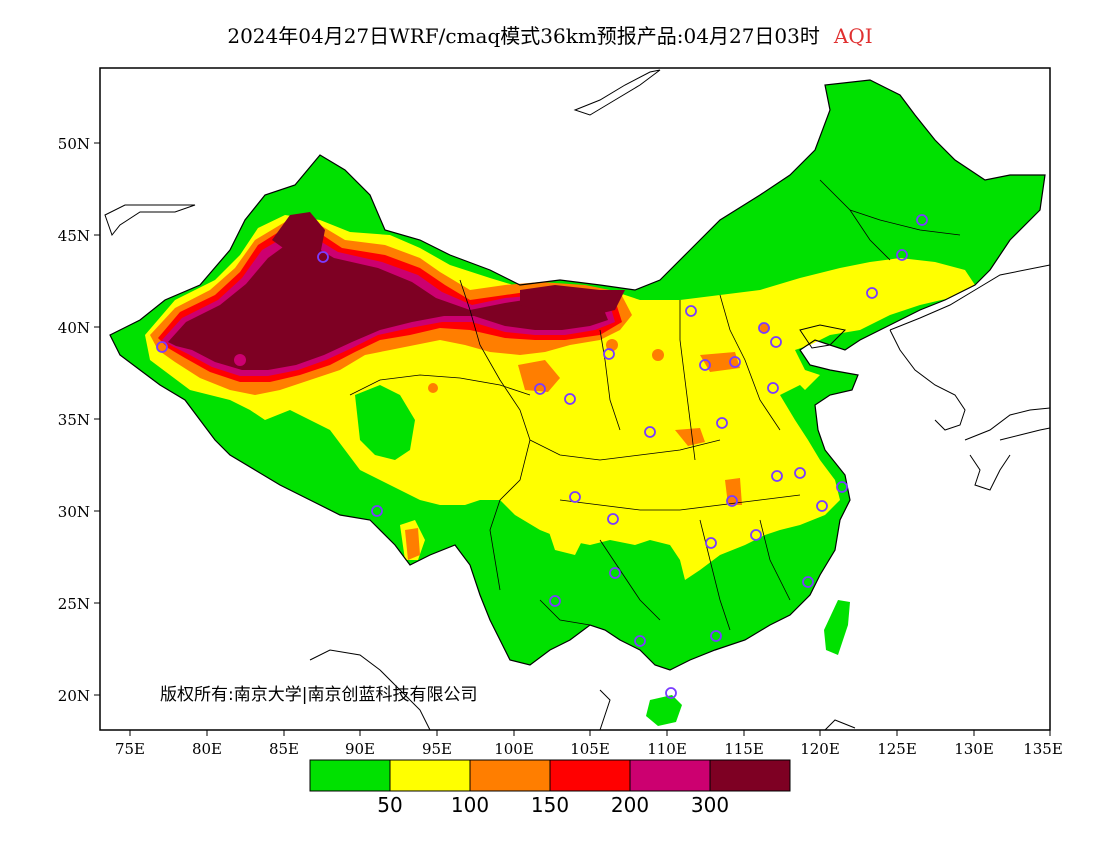  Describe the element at coordinates (974, 749) in the screenshot. I see `lon-tick-label: 130E` at that location.